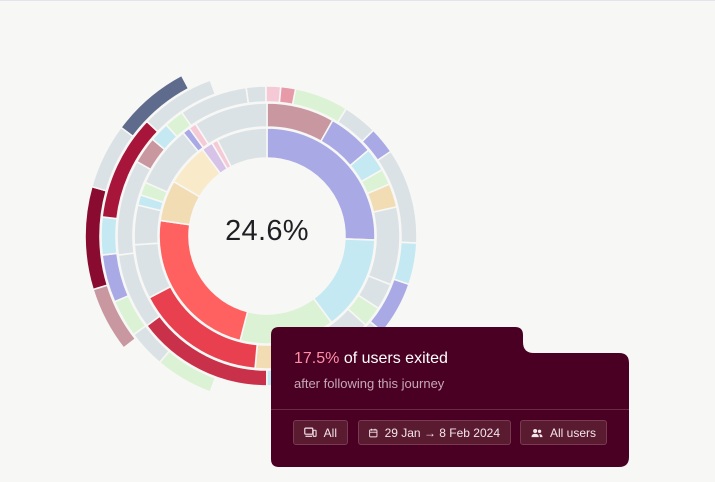 This screenshot has width=715, height=482. I want to click on date-range-label: 29 Jan → 8 Feb 2024, so click(442, 432).